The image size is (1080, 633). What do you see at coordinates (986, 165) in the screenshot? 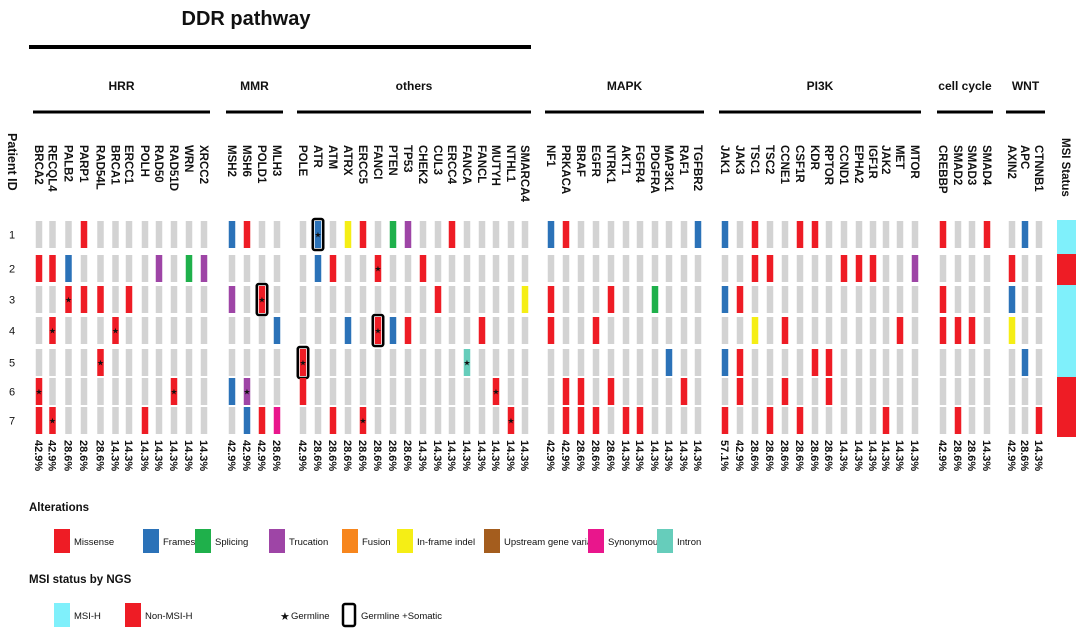
I see `gene-label-SMAD4: SMAD4` at bounding box center [986, 165].